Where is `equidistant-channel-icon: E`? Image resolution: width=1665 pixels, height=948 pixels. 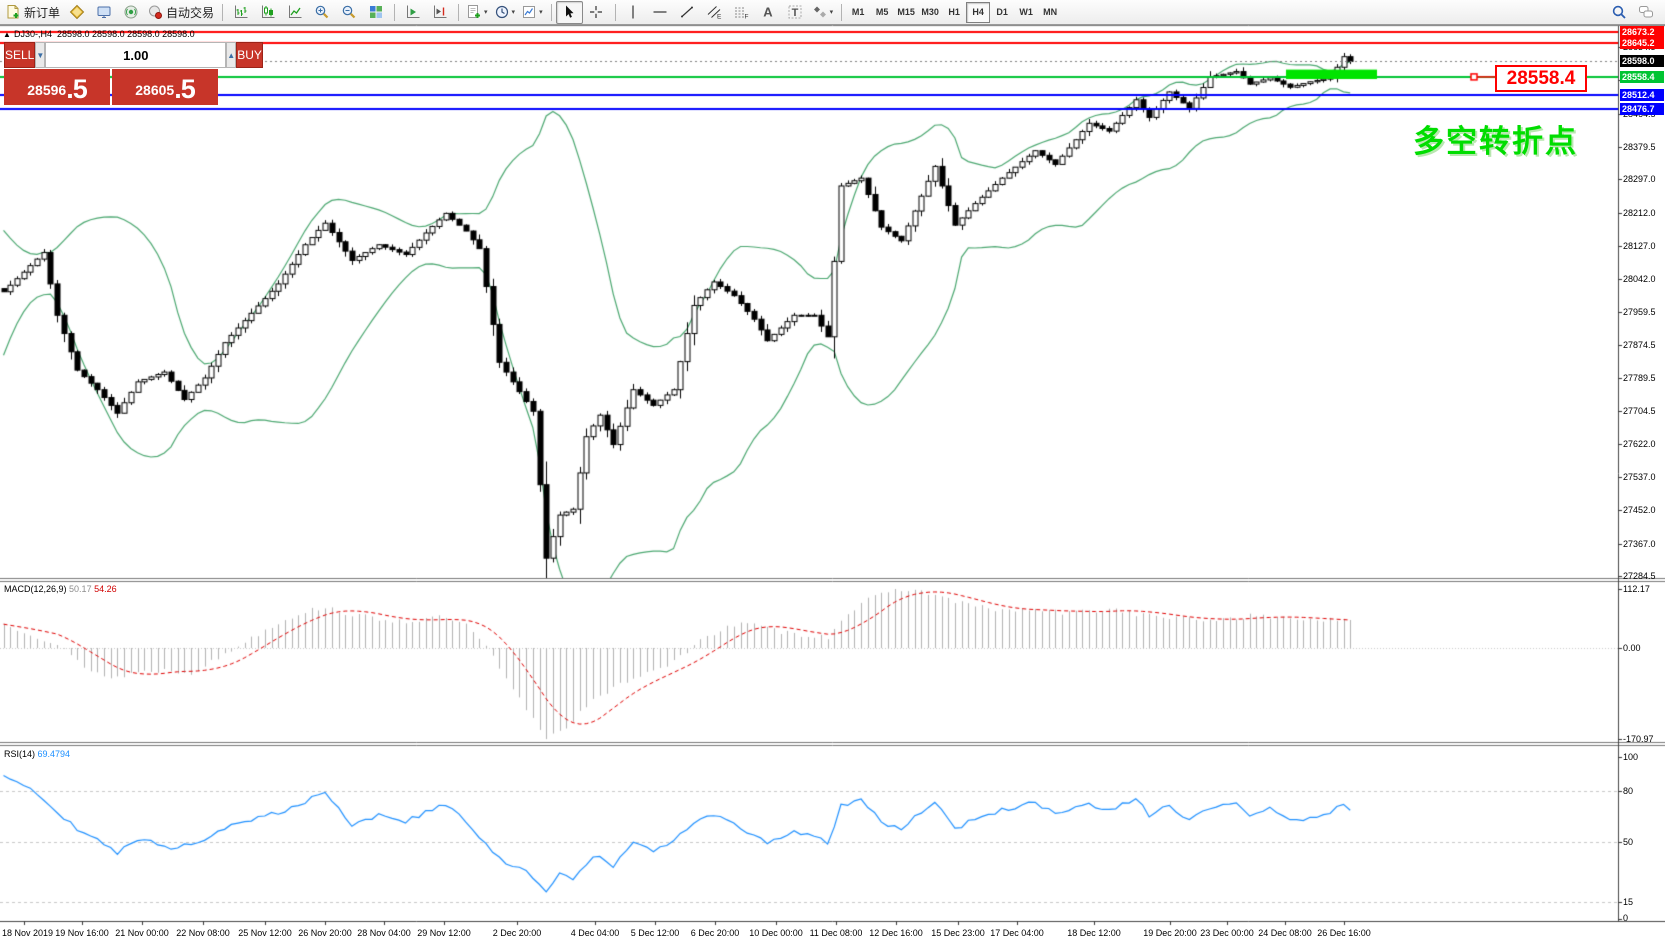
equidistant-channel-icon: E is located at coordinates (714, 13).